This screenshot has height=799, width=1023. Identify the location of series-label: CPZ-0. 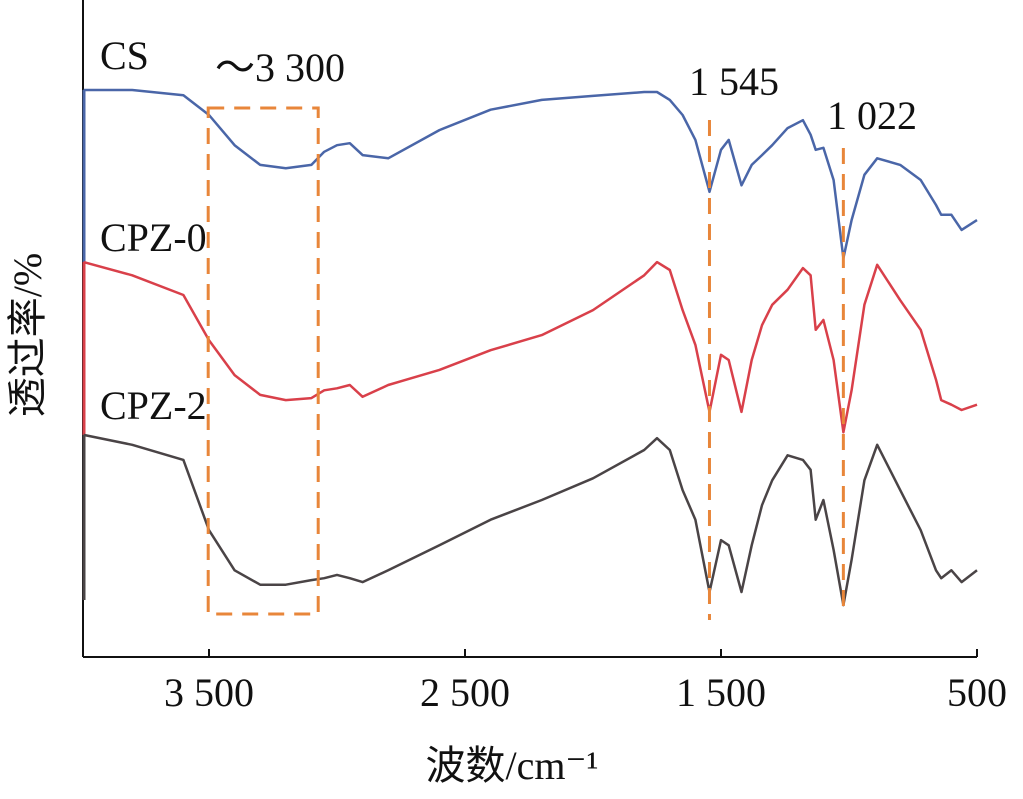
(153, 237).